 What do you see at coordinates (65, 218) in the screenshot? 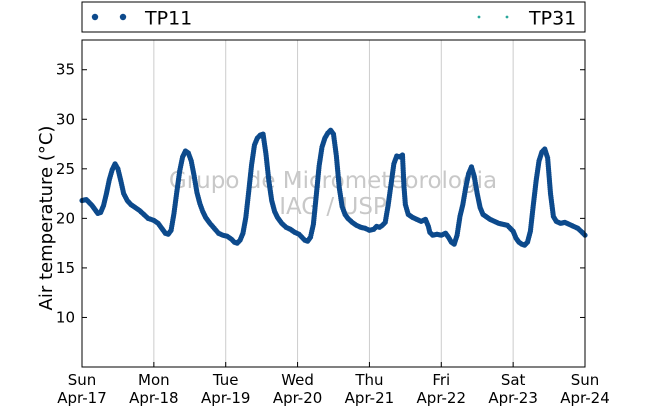
I see `y-tick-label: 20` at bounding box center [65, 218].